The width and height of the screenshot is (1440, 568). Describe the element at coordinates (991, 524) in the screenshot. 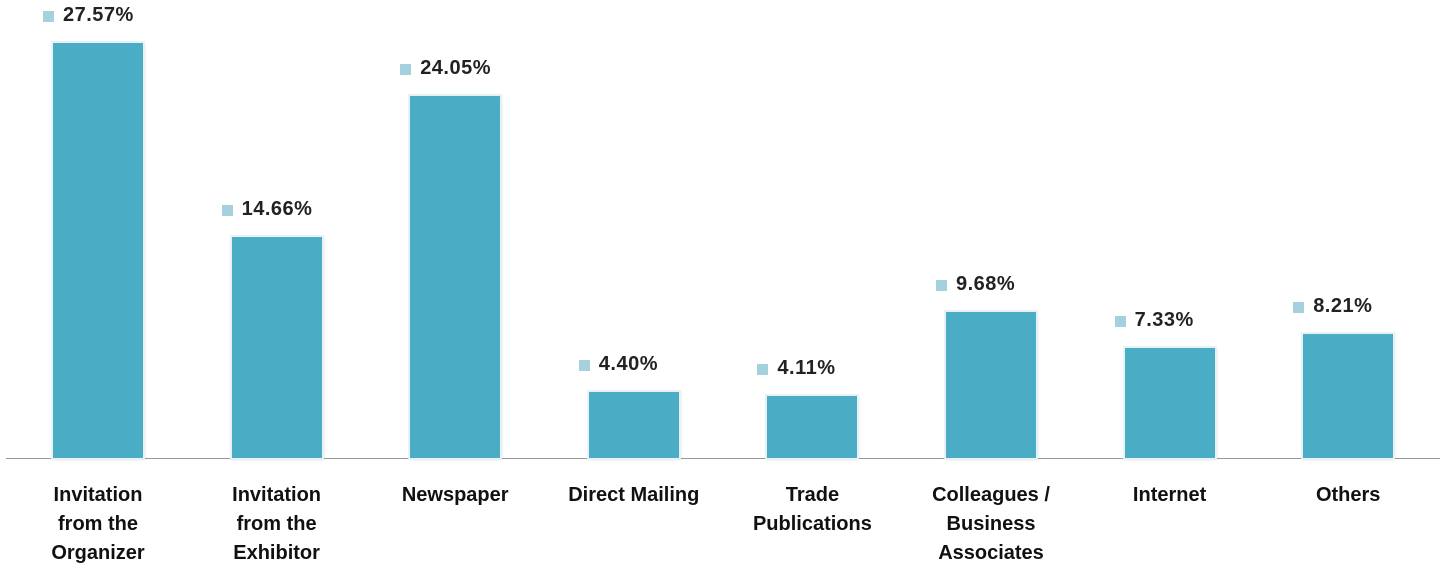

I see `x-tick-label: Colleagues / Business Associates` at that location.